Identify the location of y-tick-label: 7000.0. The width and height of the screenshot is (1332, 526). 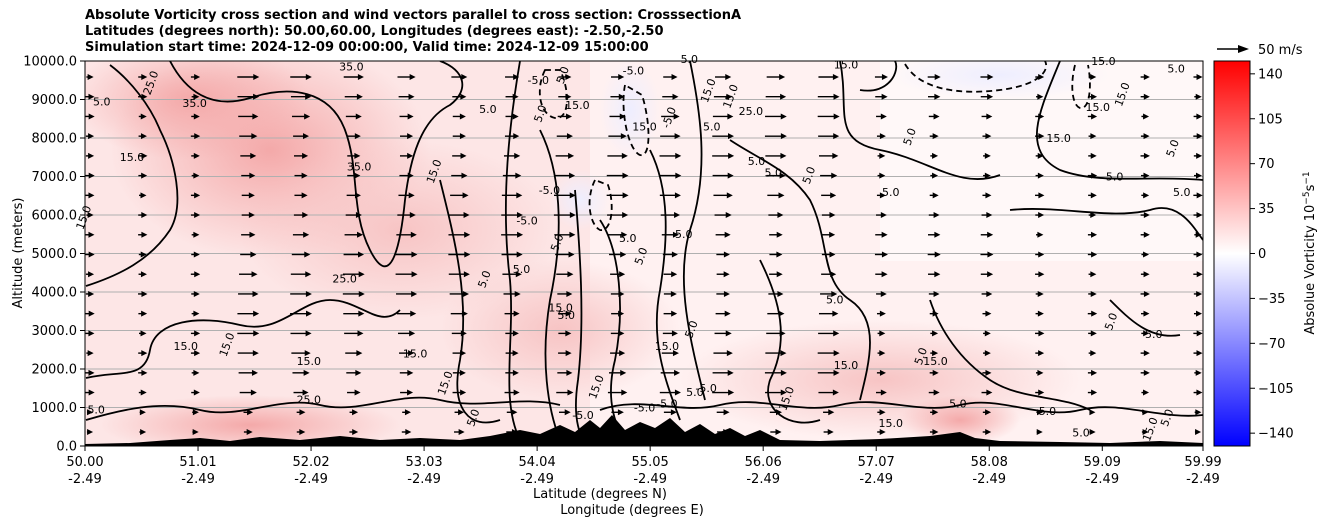
(55, 177).